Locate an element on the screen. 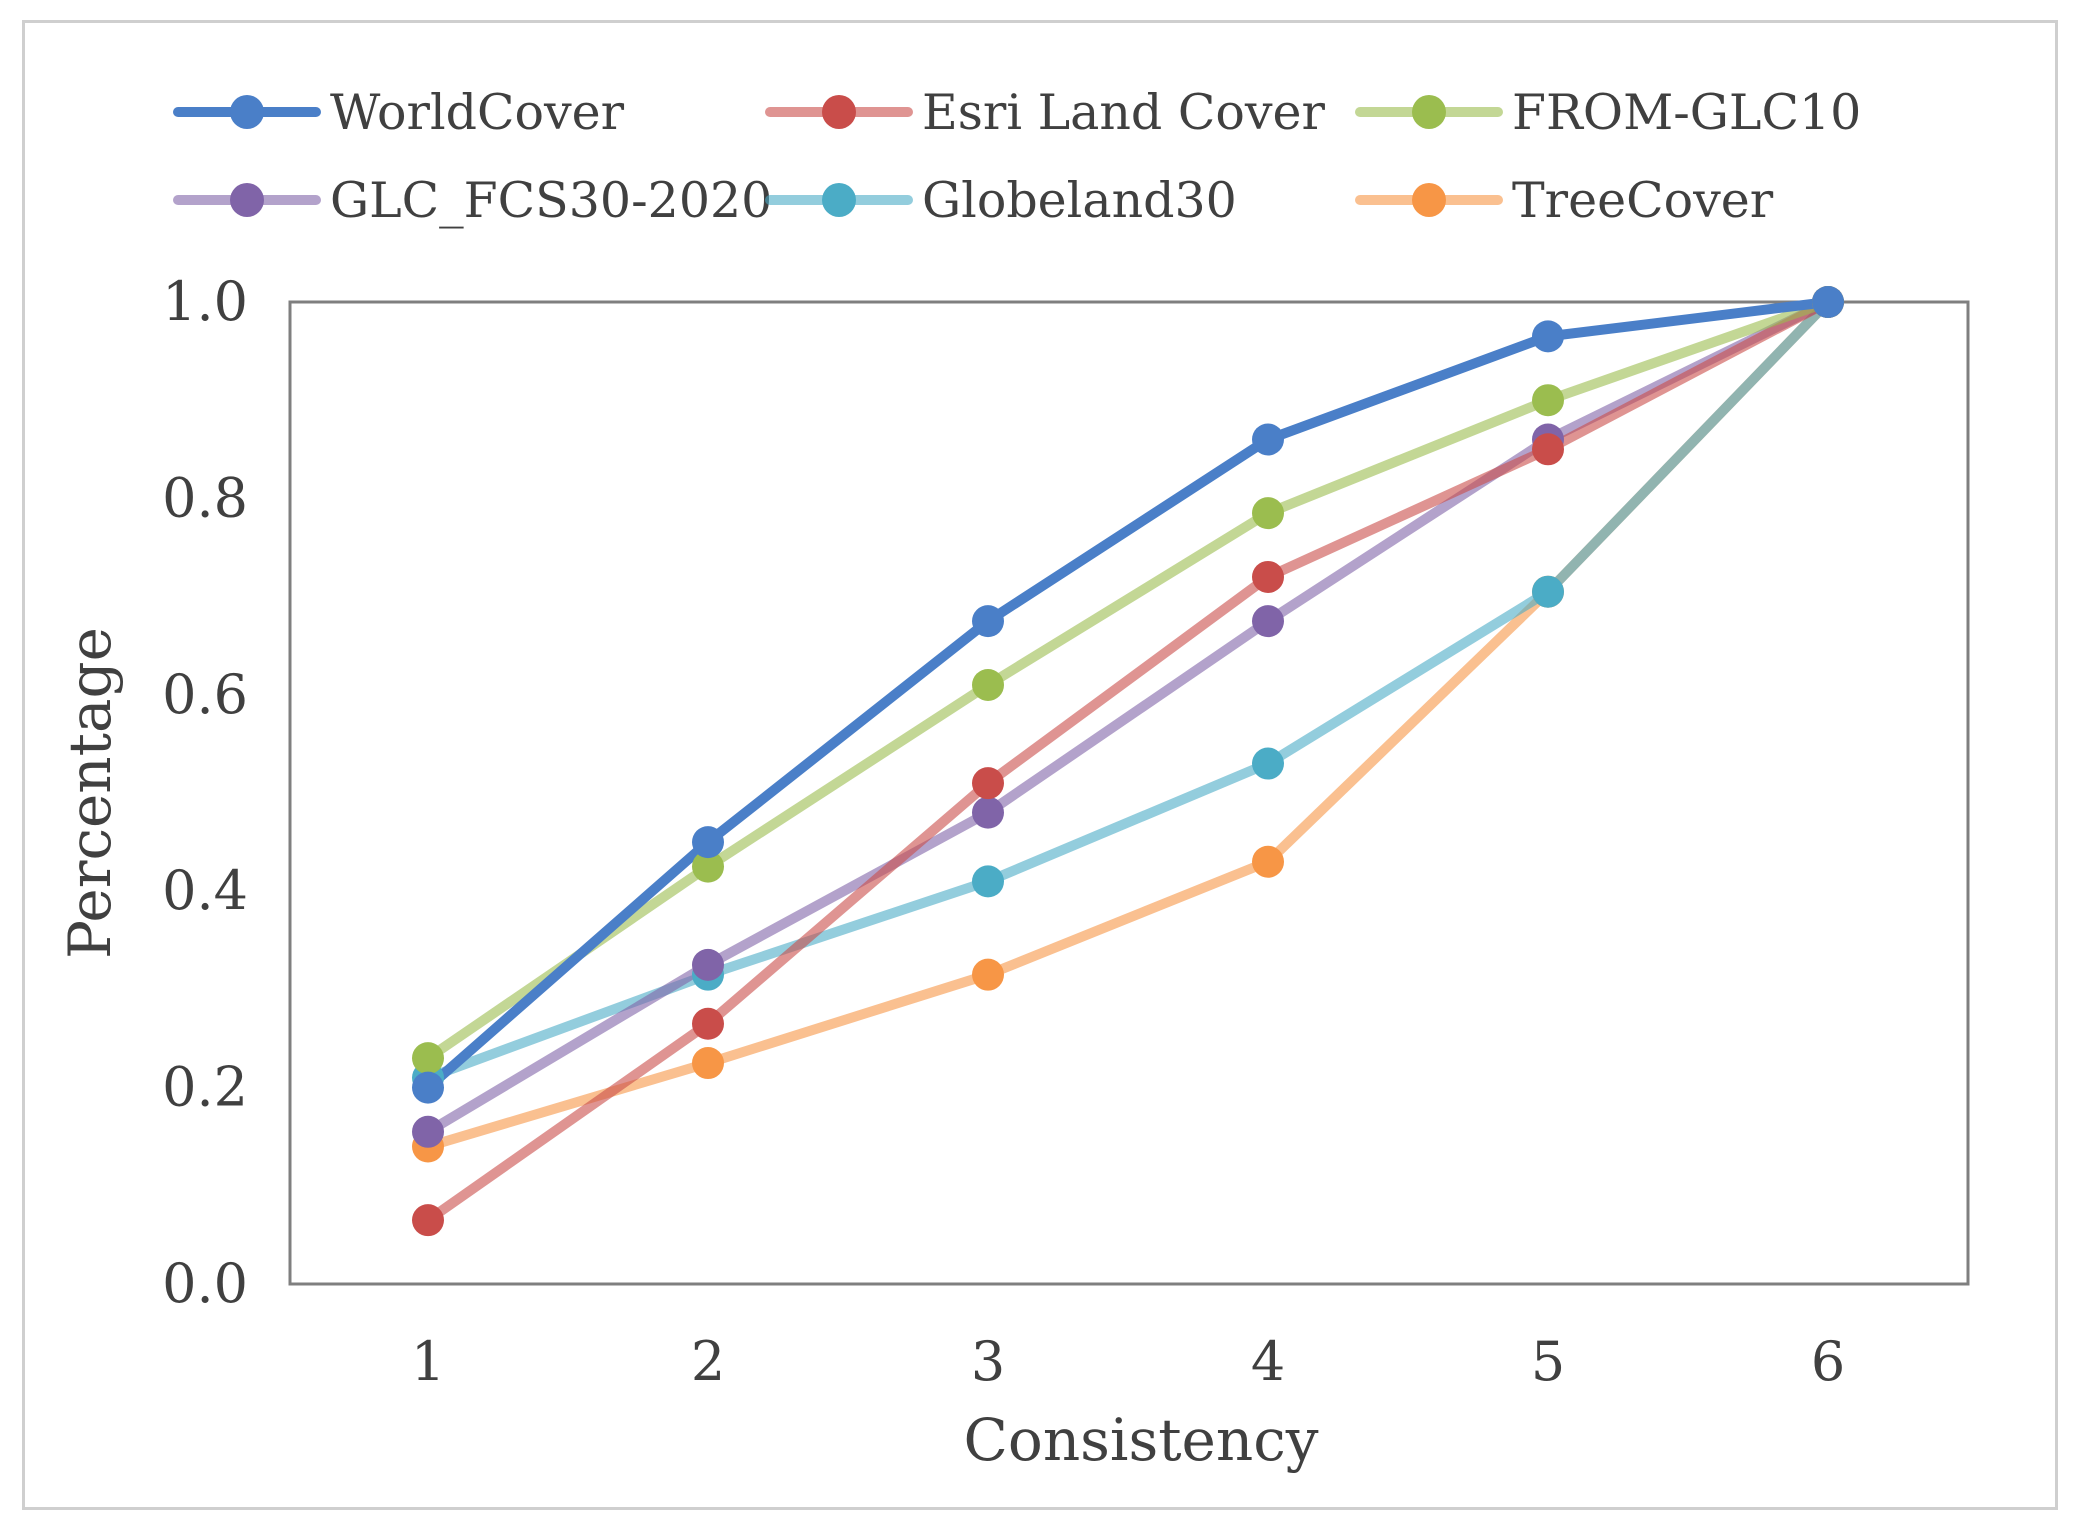 This screenshot has height=1528, width=2082. x-tick-label: 5 is located at coordinates (1548, 1361).